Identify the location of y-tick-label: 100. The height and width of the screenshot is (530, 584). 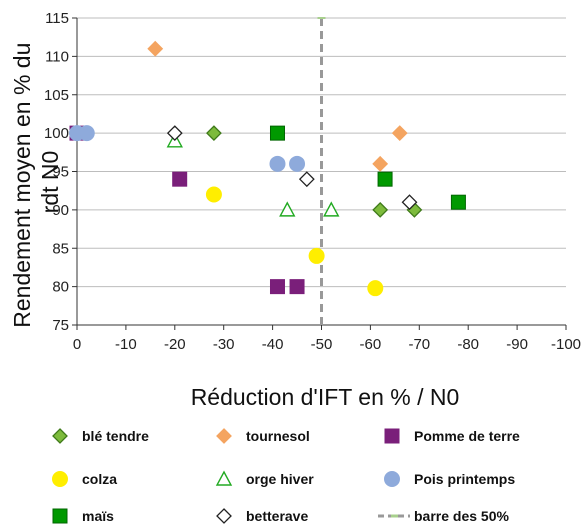
(56, 133).